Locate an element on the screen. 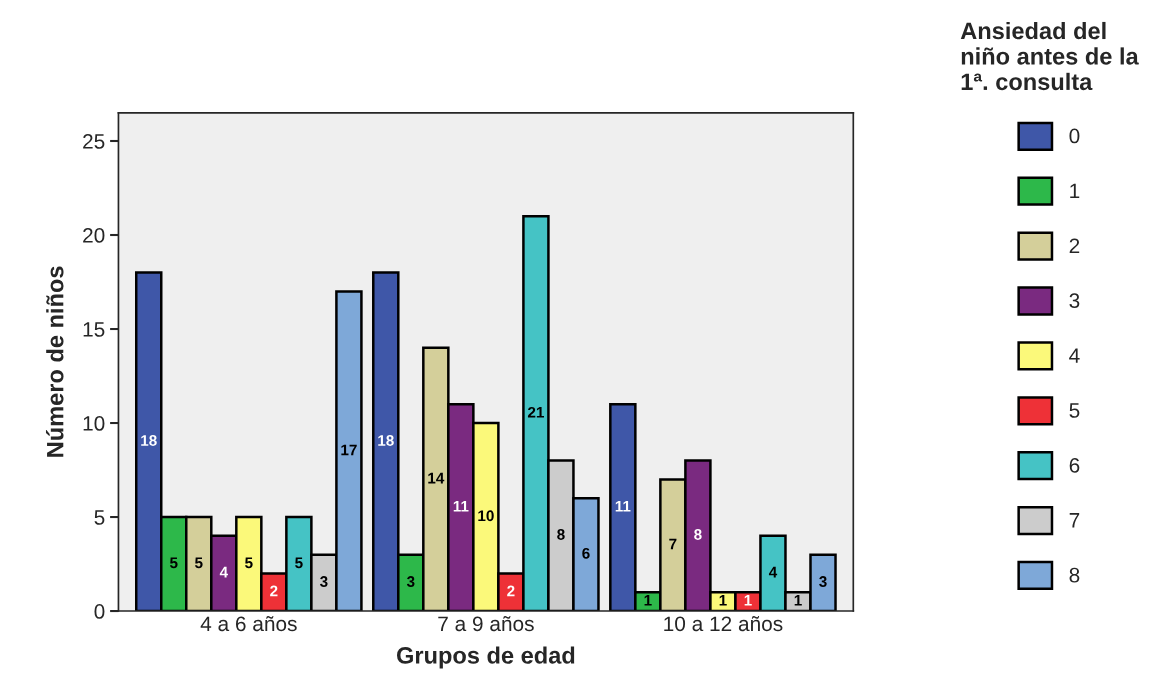 The image size is (1150, 692). data-label: 10 is located at coordinates (486, 516).